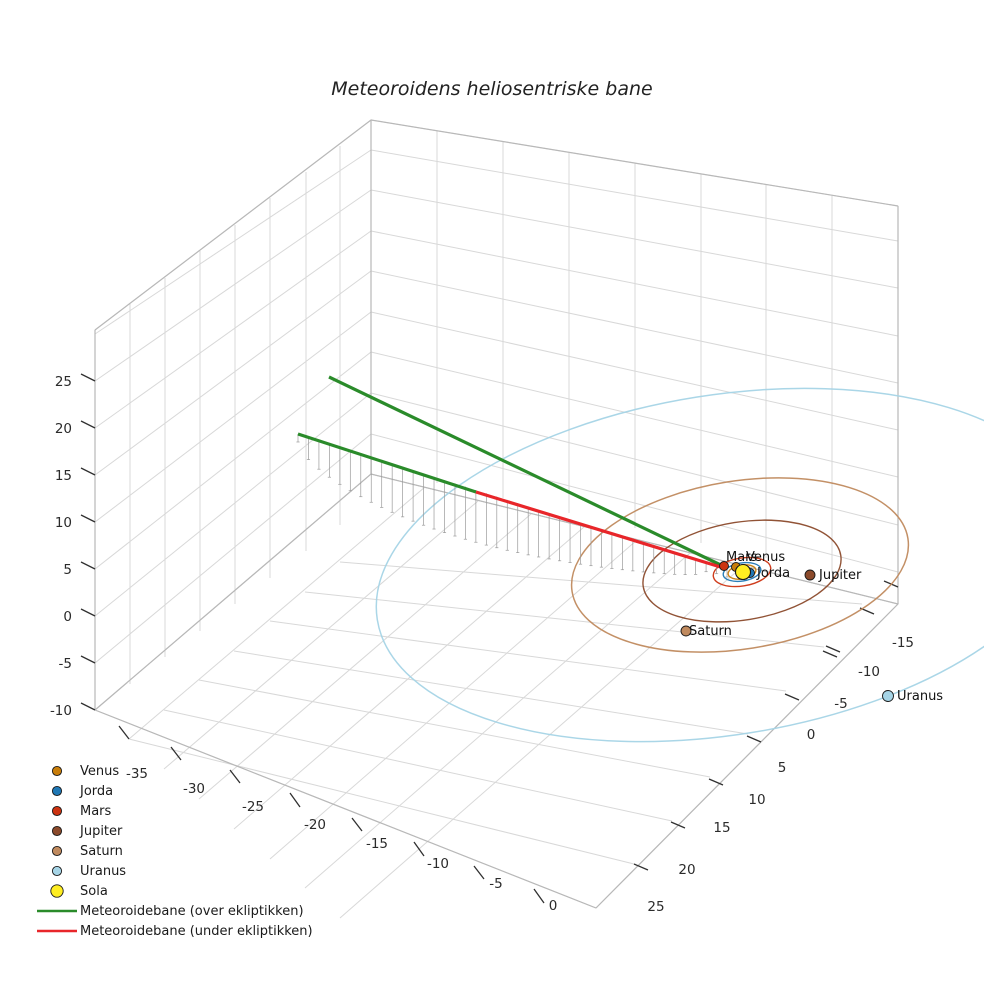  I want to click on legend-item-uranus: Uranus, so click(88, 871).